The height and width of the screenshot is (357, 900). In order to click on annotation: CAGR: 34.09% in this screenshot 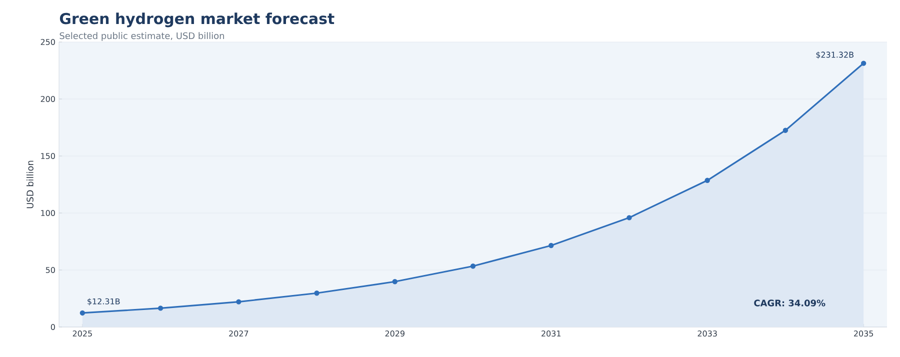, I will do `click(790, 303)`.